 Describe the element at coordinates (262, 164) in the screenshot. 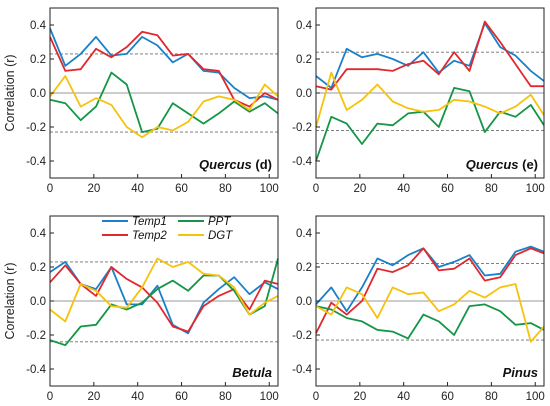

I see `panel-title-suffix: (d)` at that location.